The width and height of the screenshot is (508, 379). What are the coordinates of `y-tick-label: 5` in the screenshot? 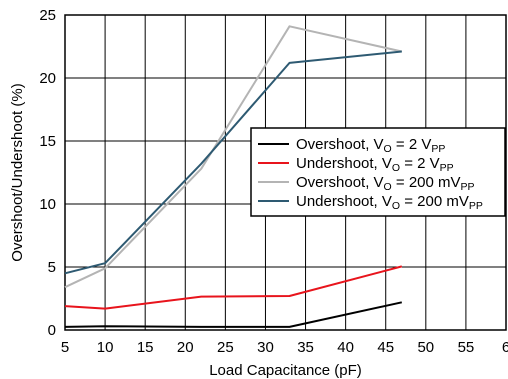 It's located at (52, 267).